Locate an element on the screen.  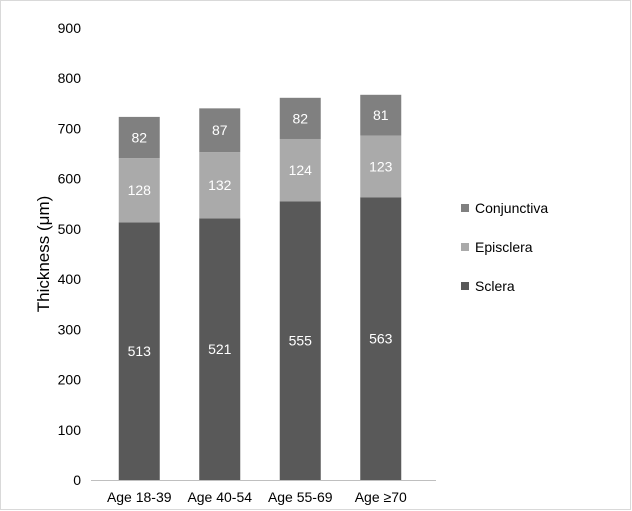
y-tick-label: 700 is located at coordinates (70, 128).